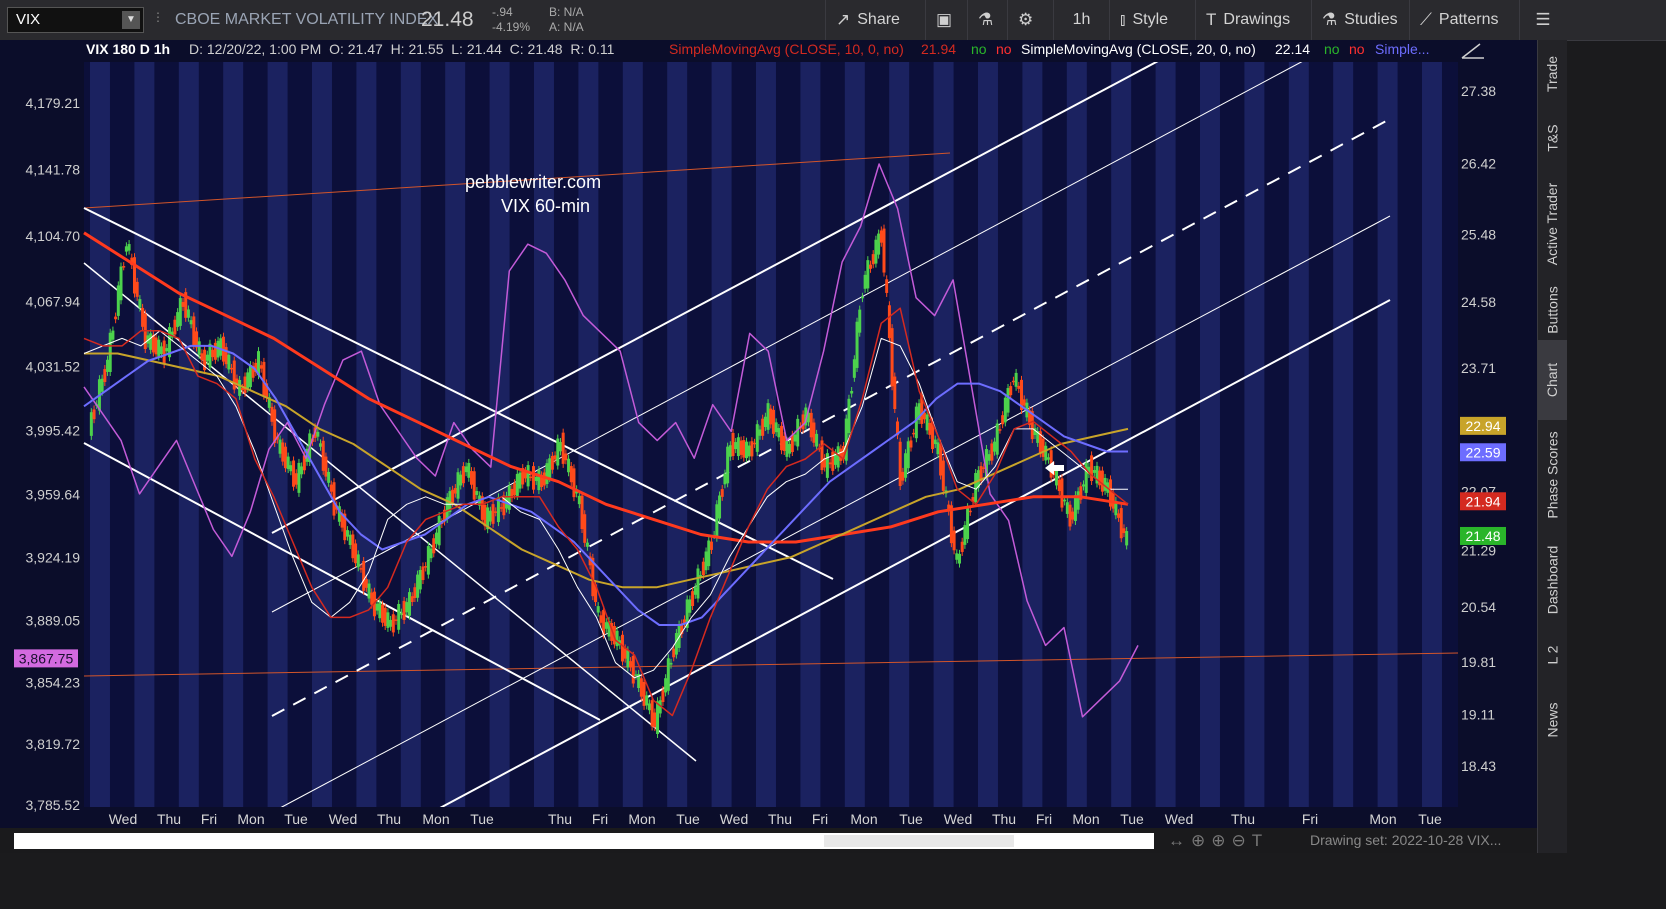 This screenshot has width=1666, height=909. Describe the element at coordinates (854, 434) in the screenshot. I see `session-band` at that location.